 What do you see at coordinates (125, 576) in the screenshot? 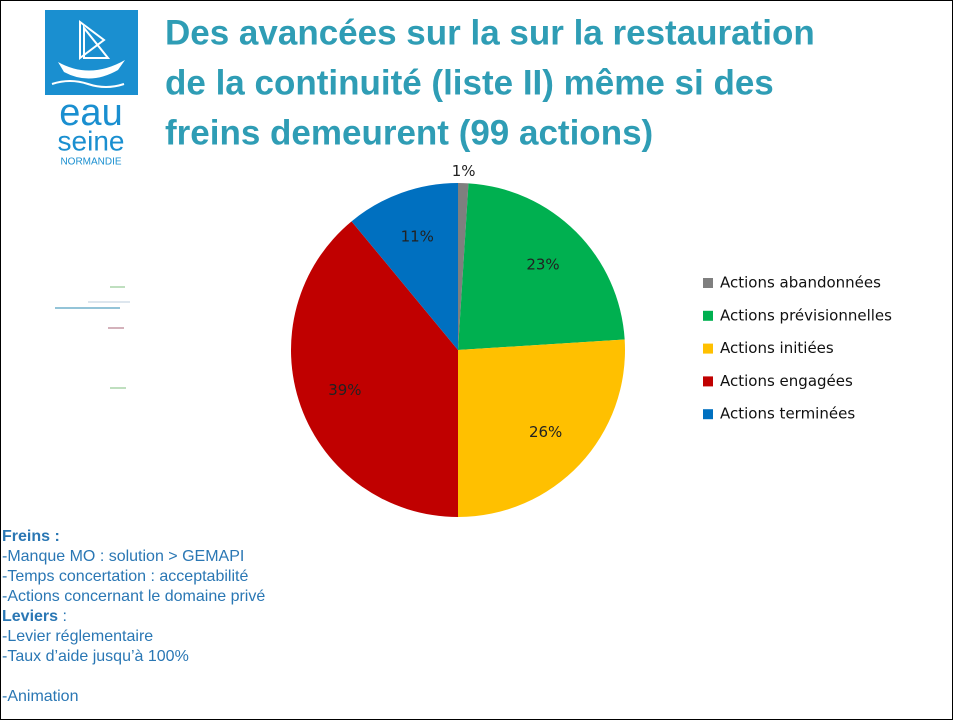
I see `notes-item: -Temps concertation : acceptabilité` at bounding box center [125, 576].